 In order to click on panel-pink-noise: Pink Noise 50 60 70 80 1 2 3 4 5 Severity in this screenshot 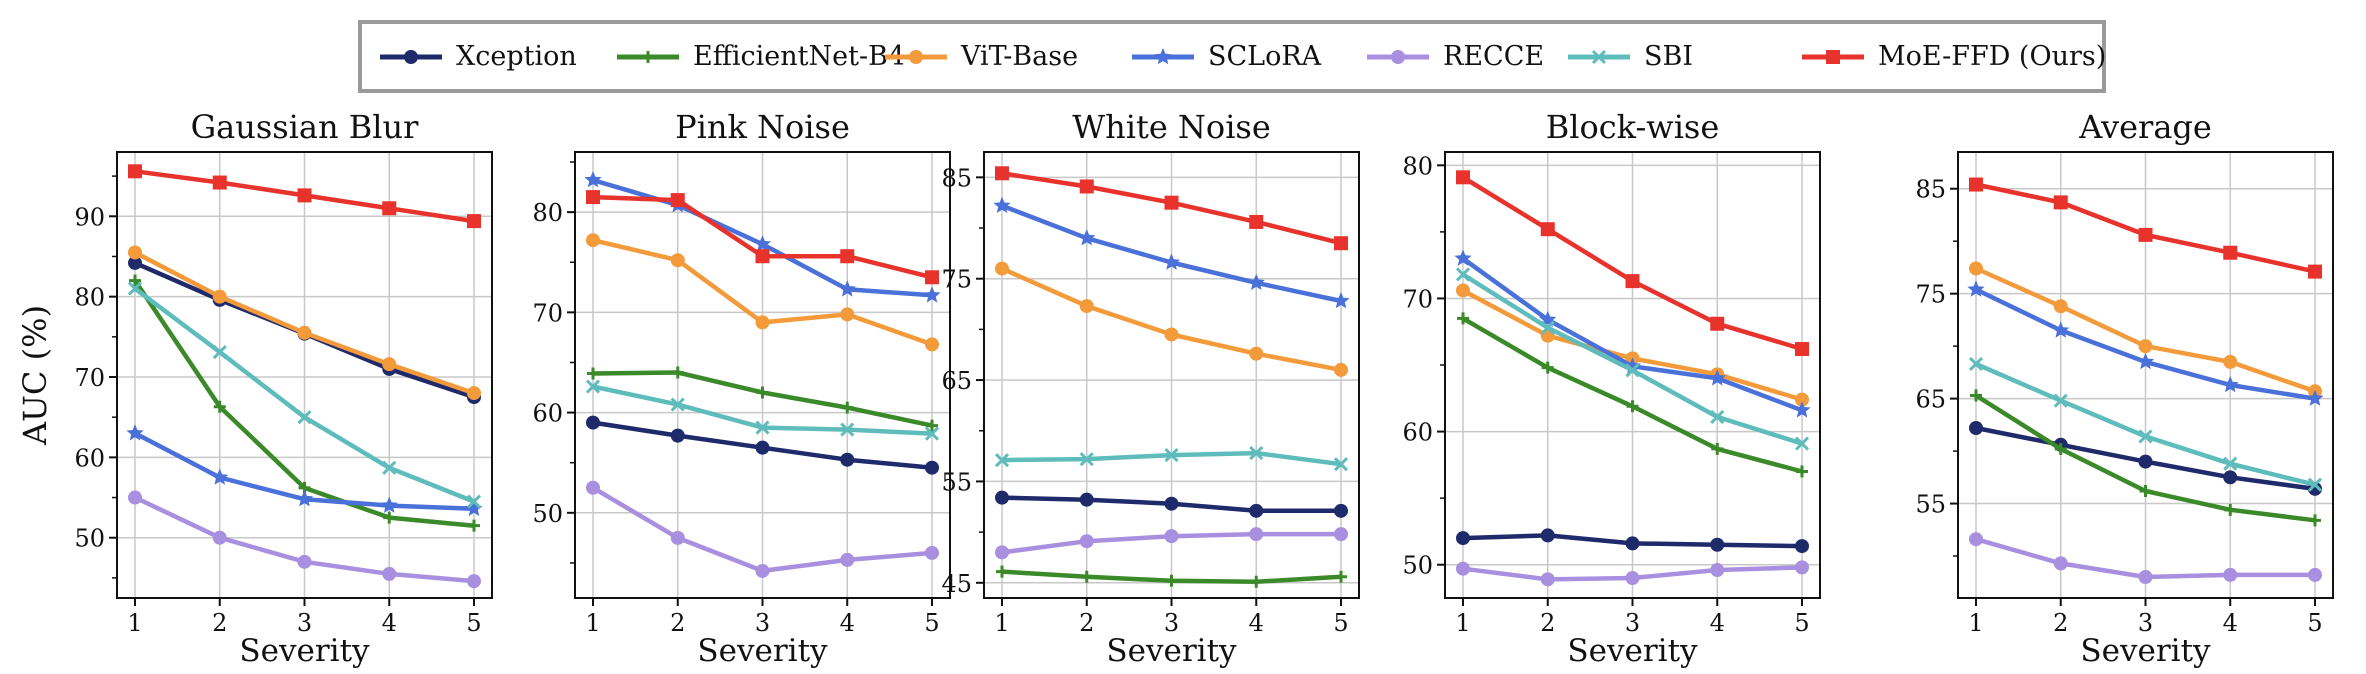, I will do `click(741, 388)`.